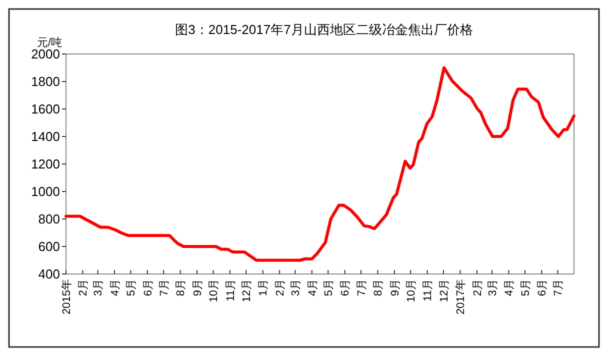 The width and height of the screenshot is (608, 352). Describe the element at coordinates (45, 54) in the screenshot. I see `y-tick-label: 2000` at that location.